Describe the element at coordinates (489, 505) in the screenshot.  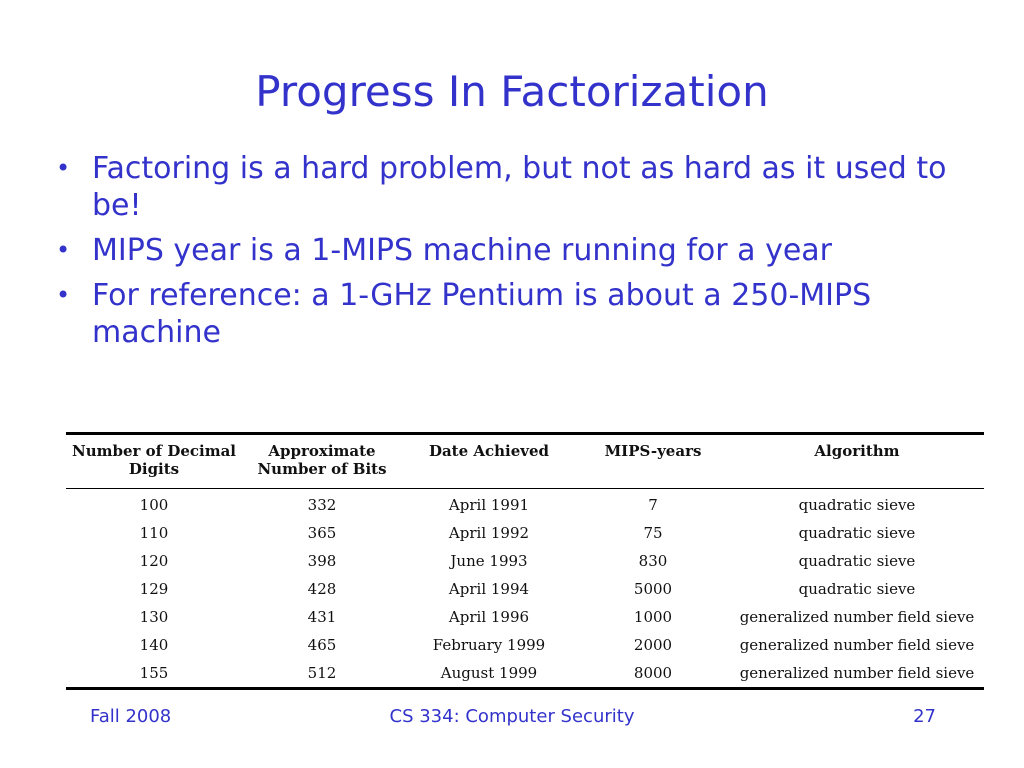
I see `cell-date-achieved: April 1991` at that location.